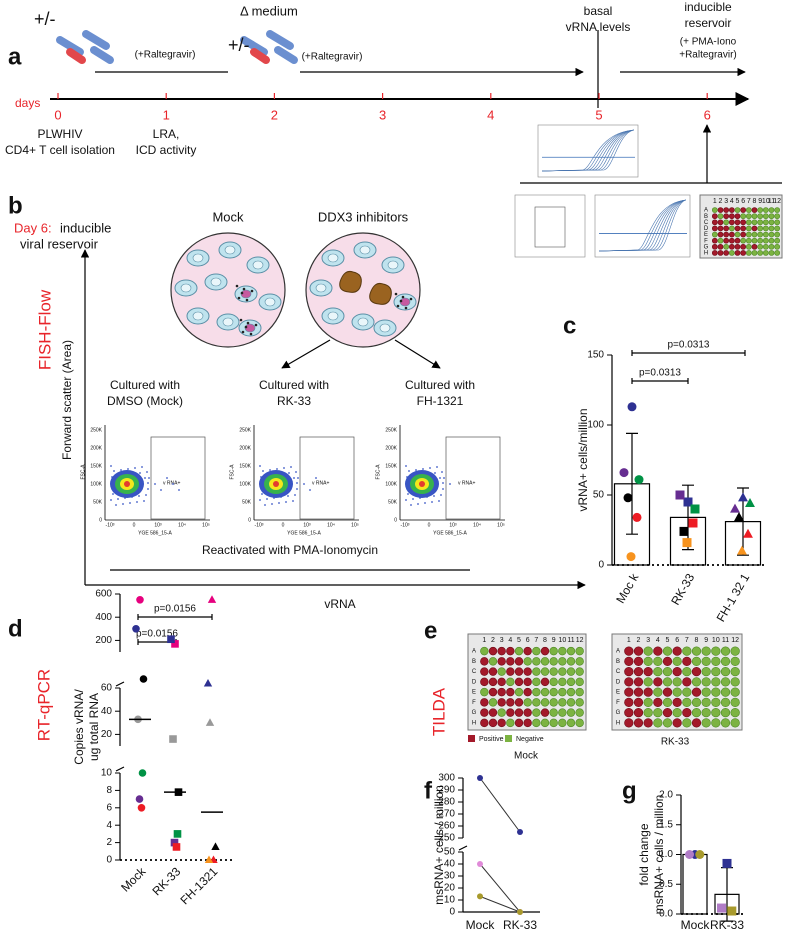  What do you see at coordinates (484, 640) in the screenshot?
I see `plate-col: 1` at bounding box center [484, 640].